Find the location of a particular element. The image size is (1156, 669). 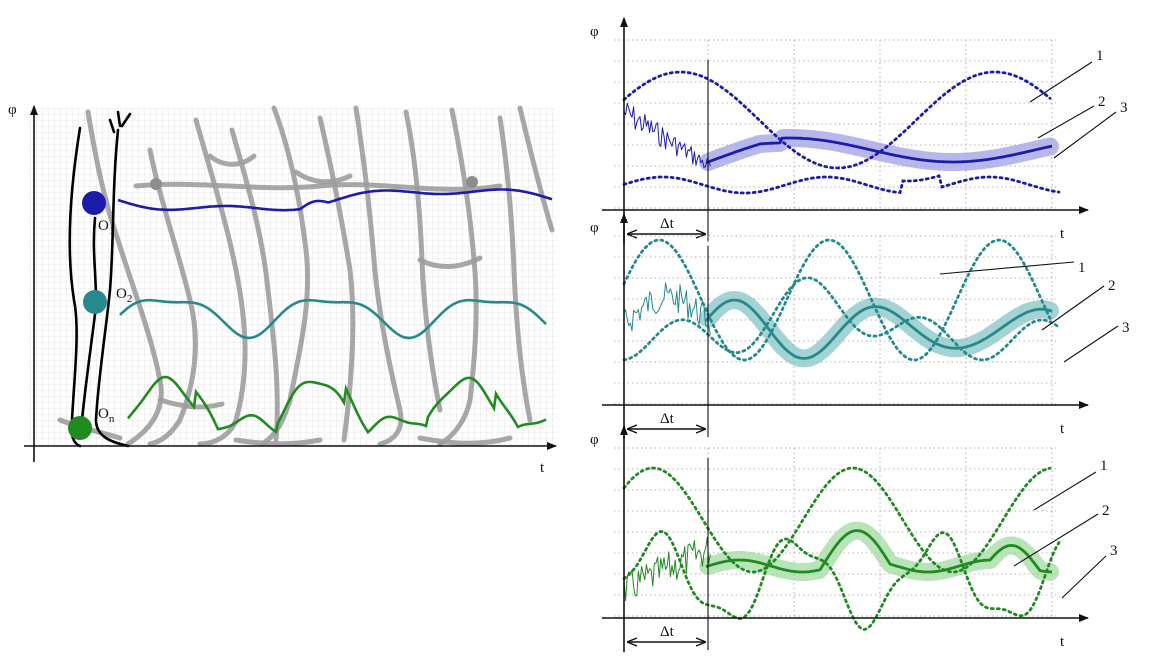

right-panel-3-noisy-signal is located at coordinates (667, 568).